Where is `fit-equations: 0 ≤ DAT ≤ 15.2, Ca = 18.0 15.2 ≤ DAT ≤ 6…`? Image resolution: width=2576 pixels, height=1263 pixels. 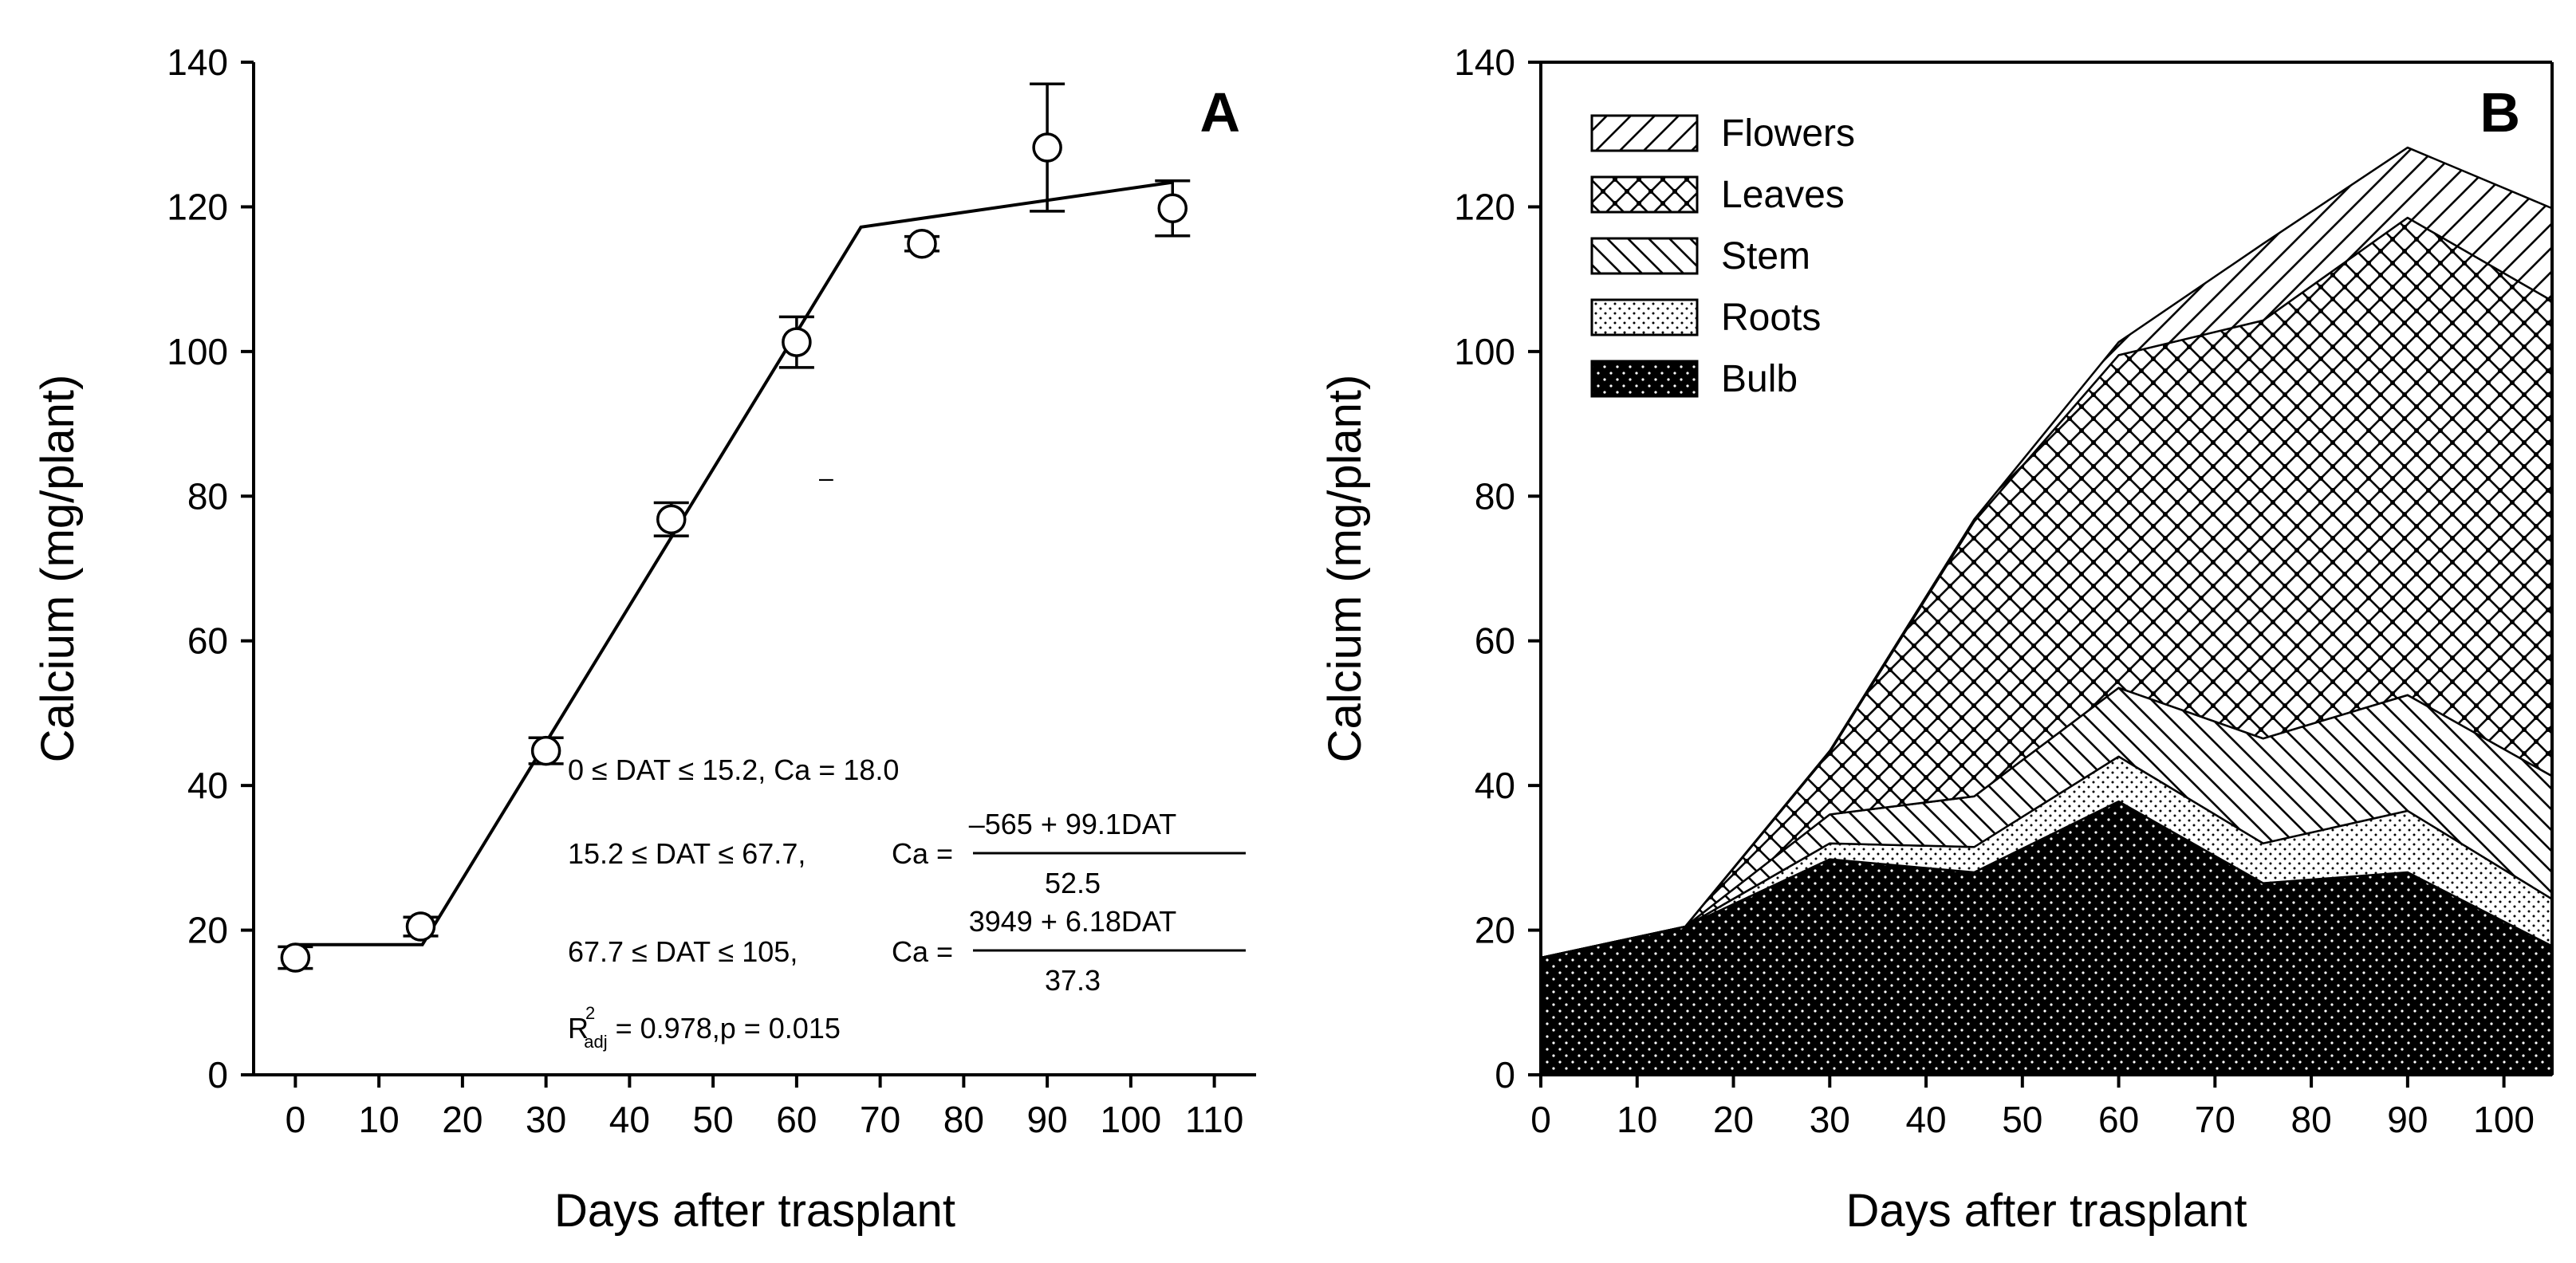 fit-equations: 0 ≤ DAT ≤ 15.2, Ca = 18.0 15.2 ≤ DAT ≤ 6… is located at coordinates (907, 903).